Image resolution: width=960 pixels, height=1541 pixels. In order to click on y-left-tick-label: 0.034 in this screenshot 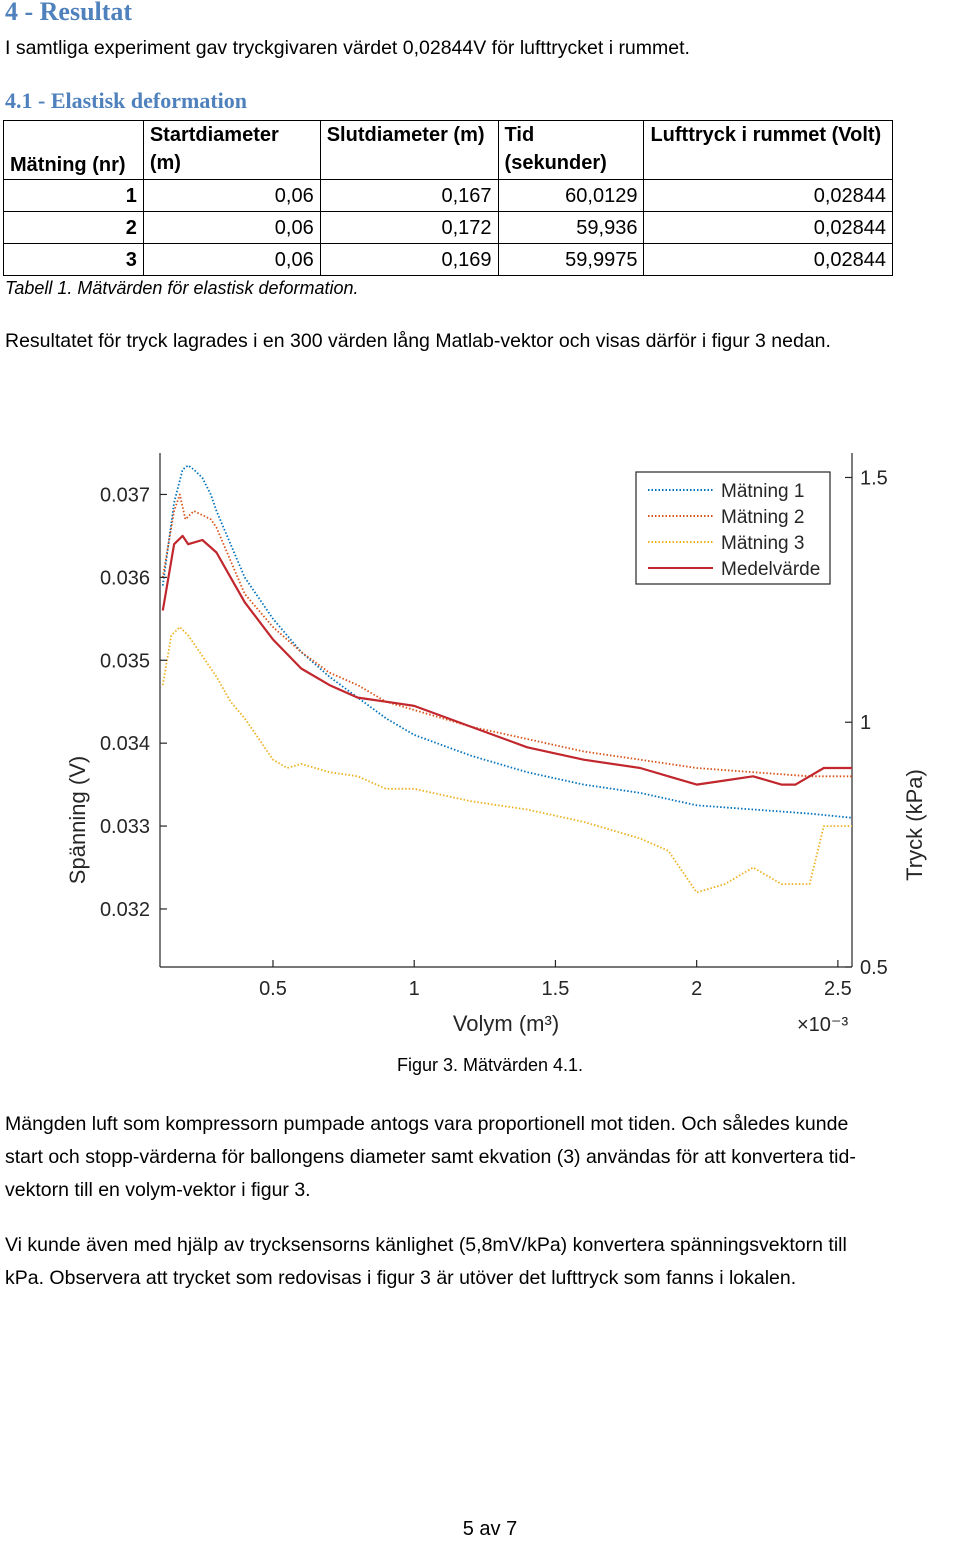, I will do `click(125, 744)`.